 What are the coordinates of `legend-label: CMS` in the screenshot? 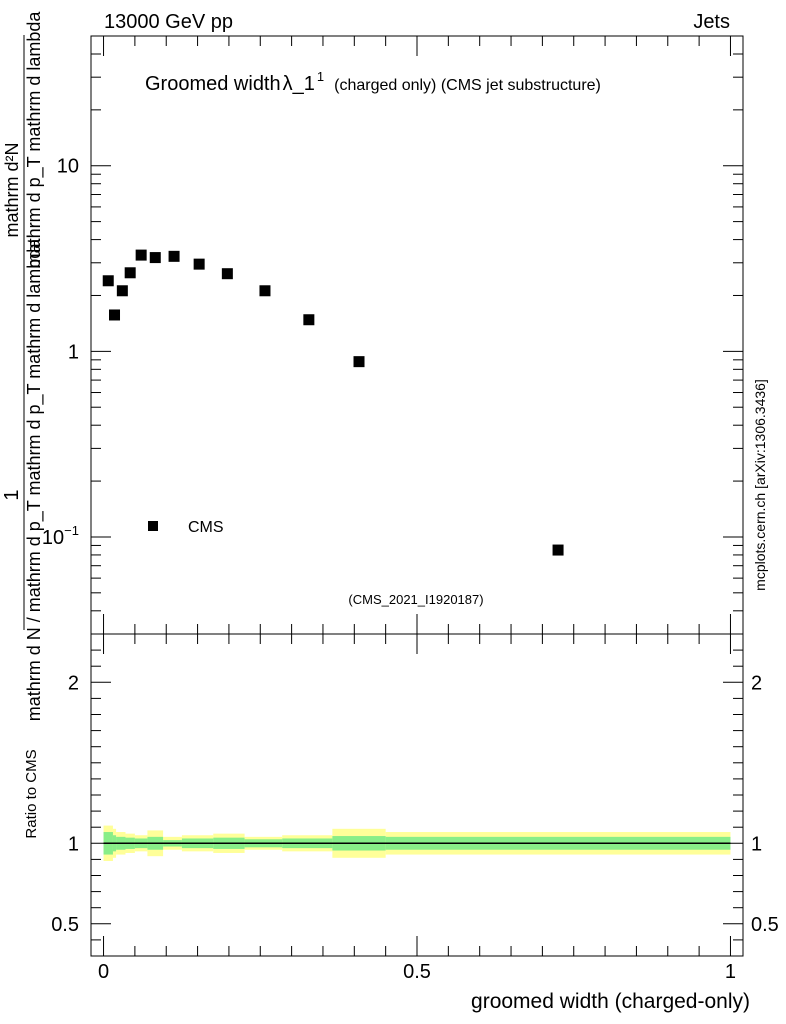 It's located at (206, 527).